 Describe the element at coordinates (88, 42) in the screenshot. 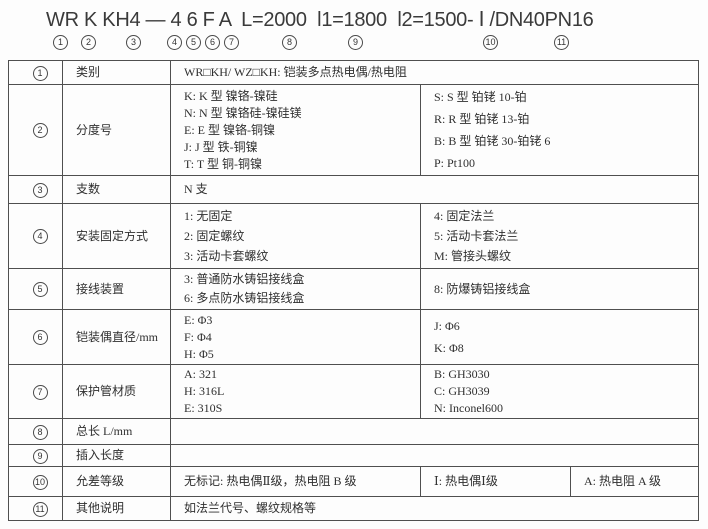

I see `marker-2-icon: 2` at that location.